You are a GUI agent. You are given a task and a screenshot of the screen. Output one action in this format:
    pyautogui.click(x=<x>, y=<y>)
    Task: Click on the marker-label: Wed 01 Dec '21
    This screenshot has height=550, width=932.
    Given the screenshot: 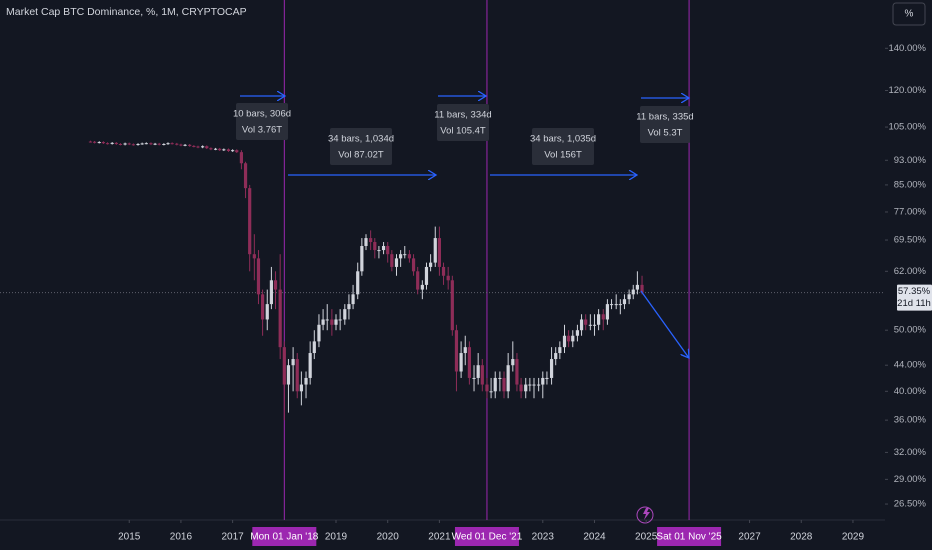 What is the action you would take?
    pyautogui.click(x=487, y=537)
    